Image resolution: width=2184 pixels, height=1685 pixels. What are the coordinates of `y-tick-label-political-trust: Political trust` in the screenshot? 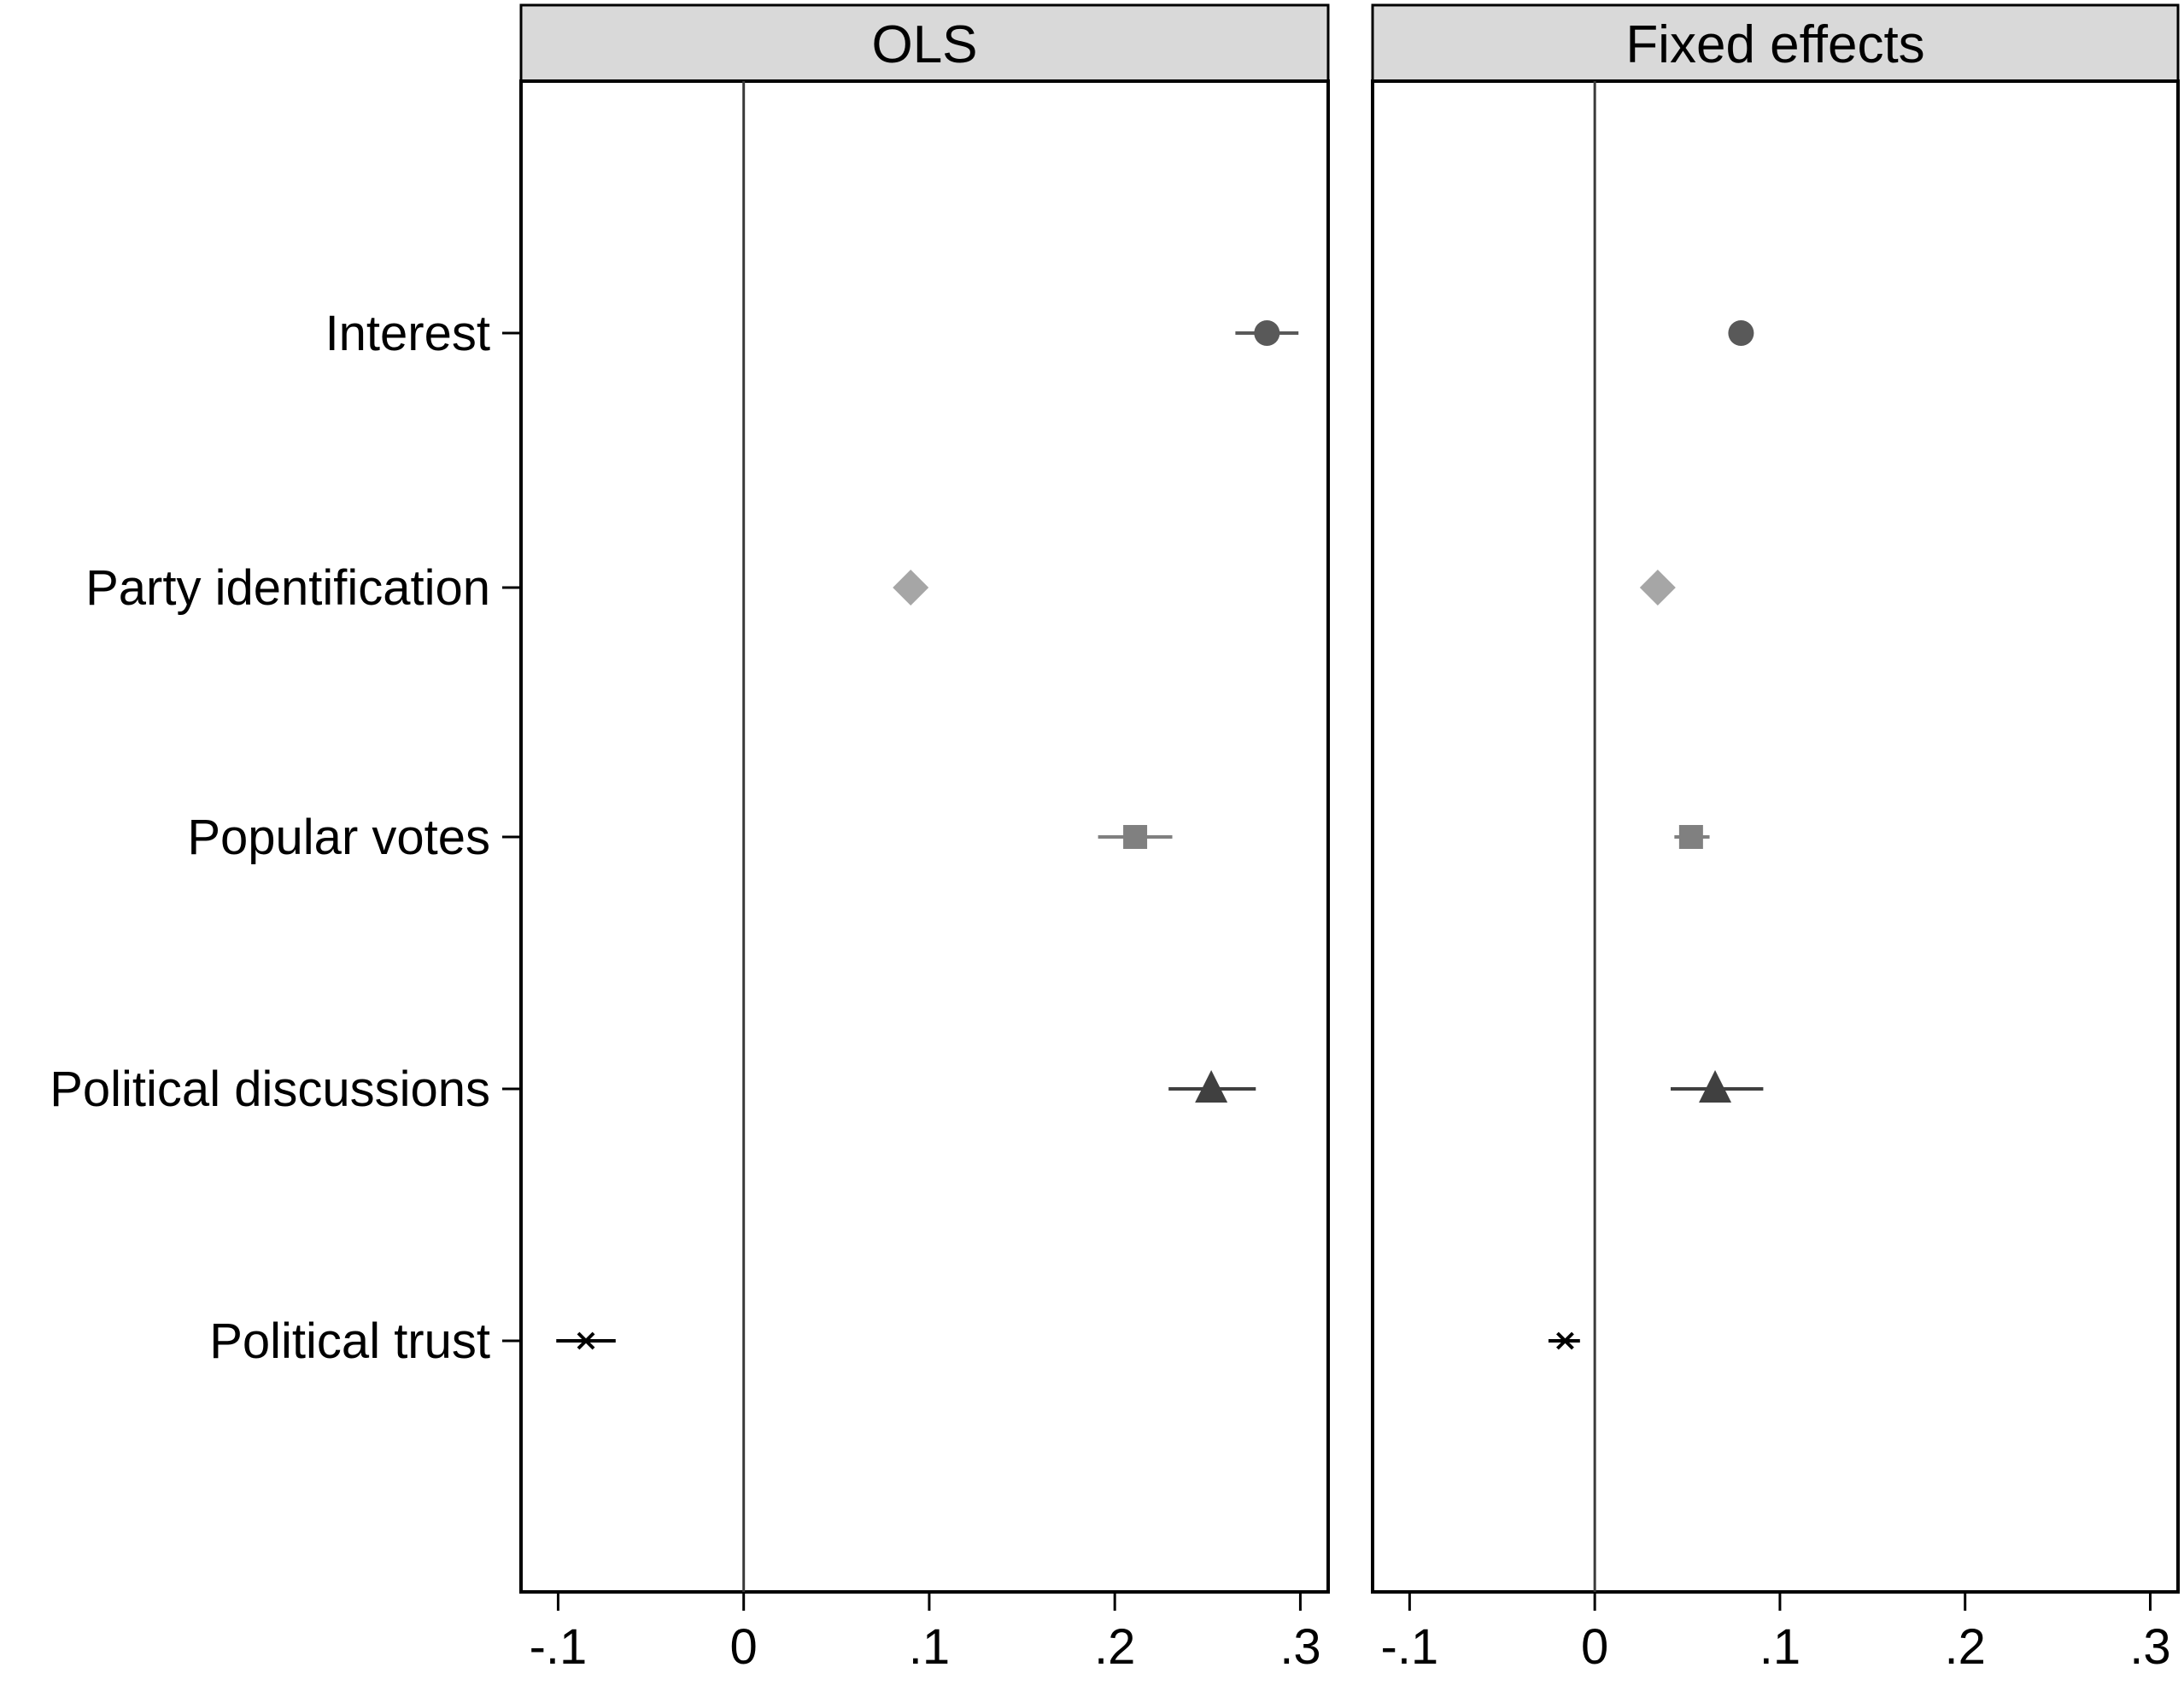 It's located at (349, 1341).